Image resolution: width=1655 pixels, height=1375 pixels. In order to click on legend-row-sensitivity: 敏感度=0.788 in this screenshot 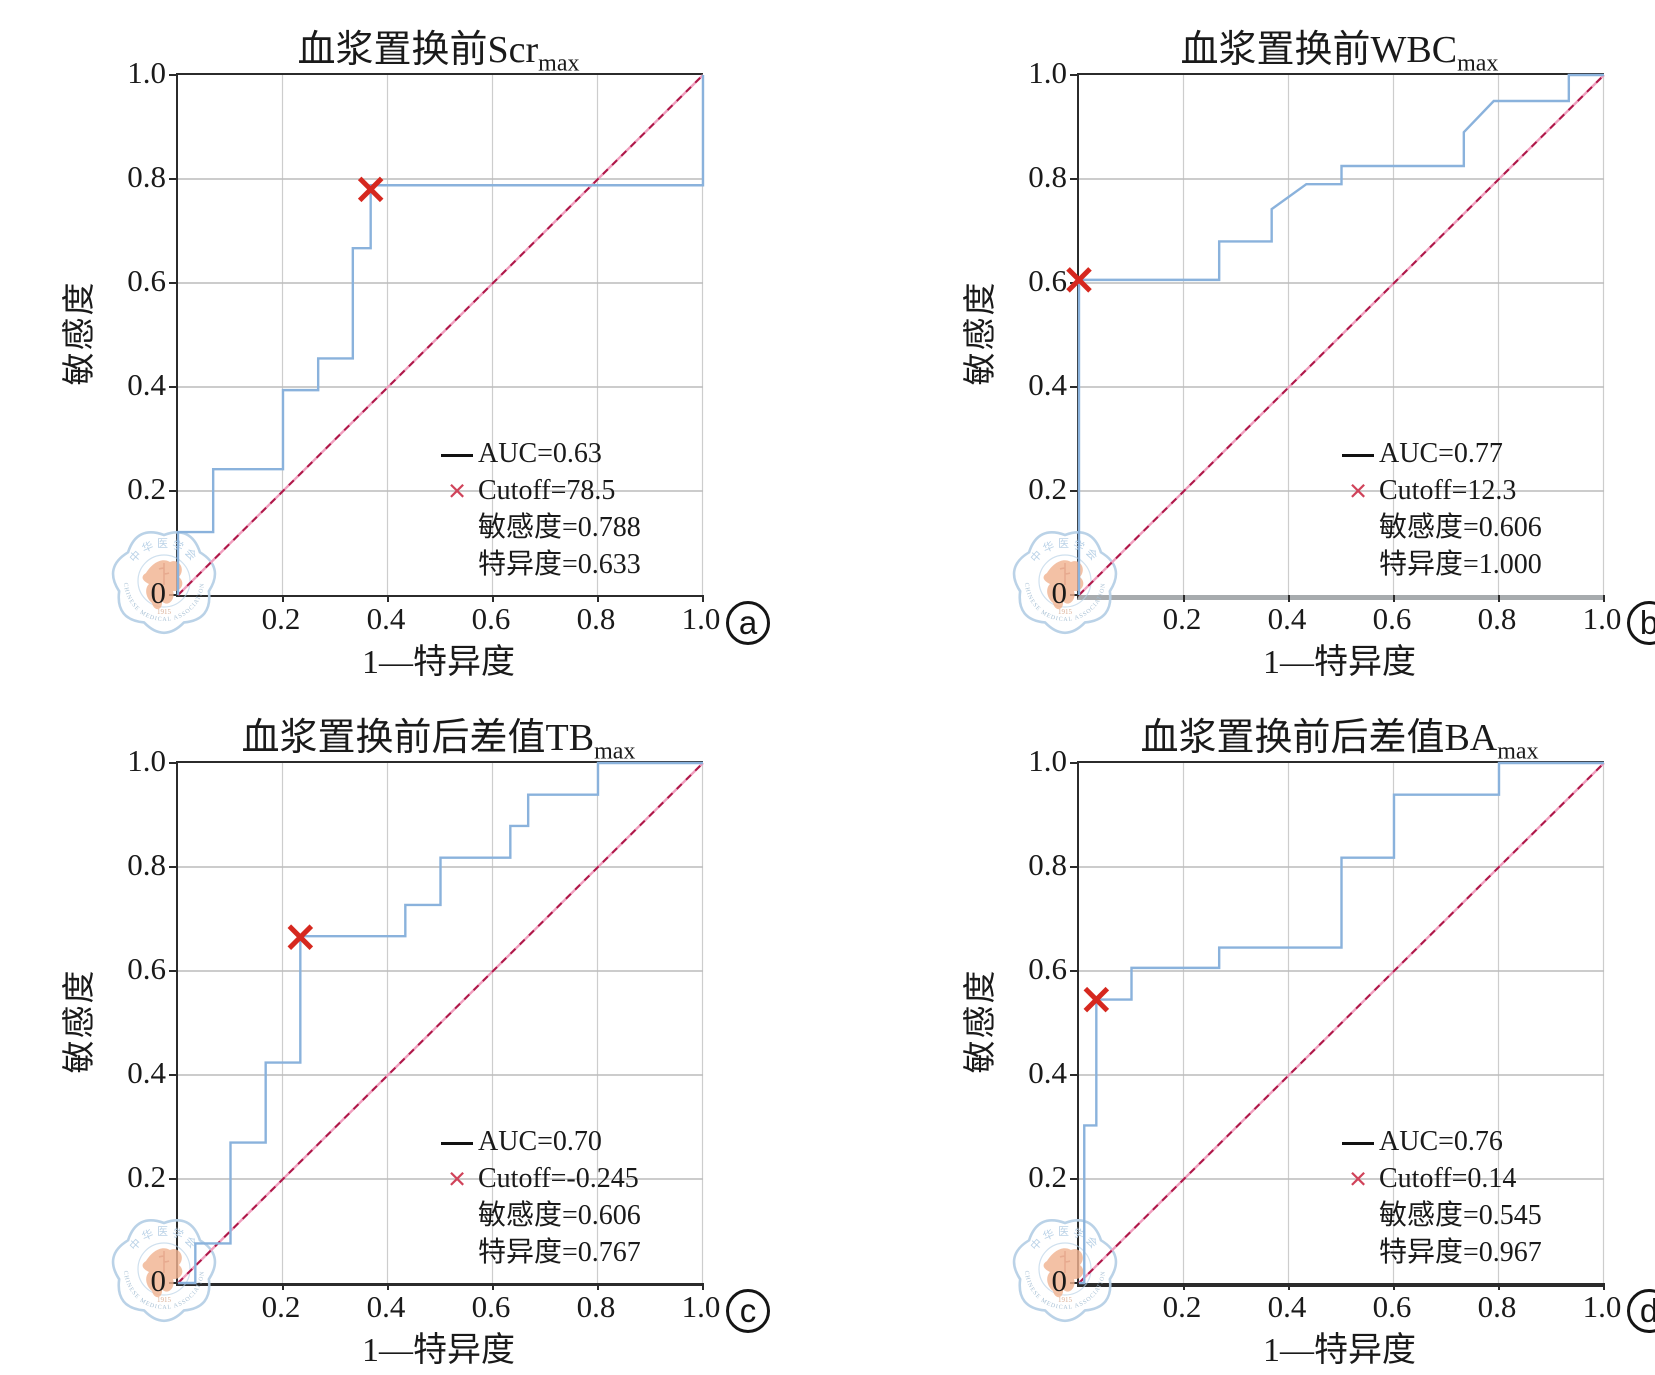, I will do `click(538, 527)`.